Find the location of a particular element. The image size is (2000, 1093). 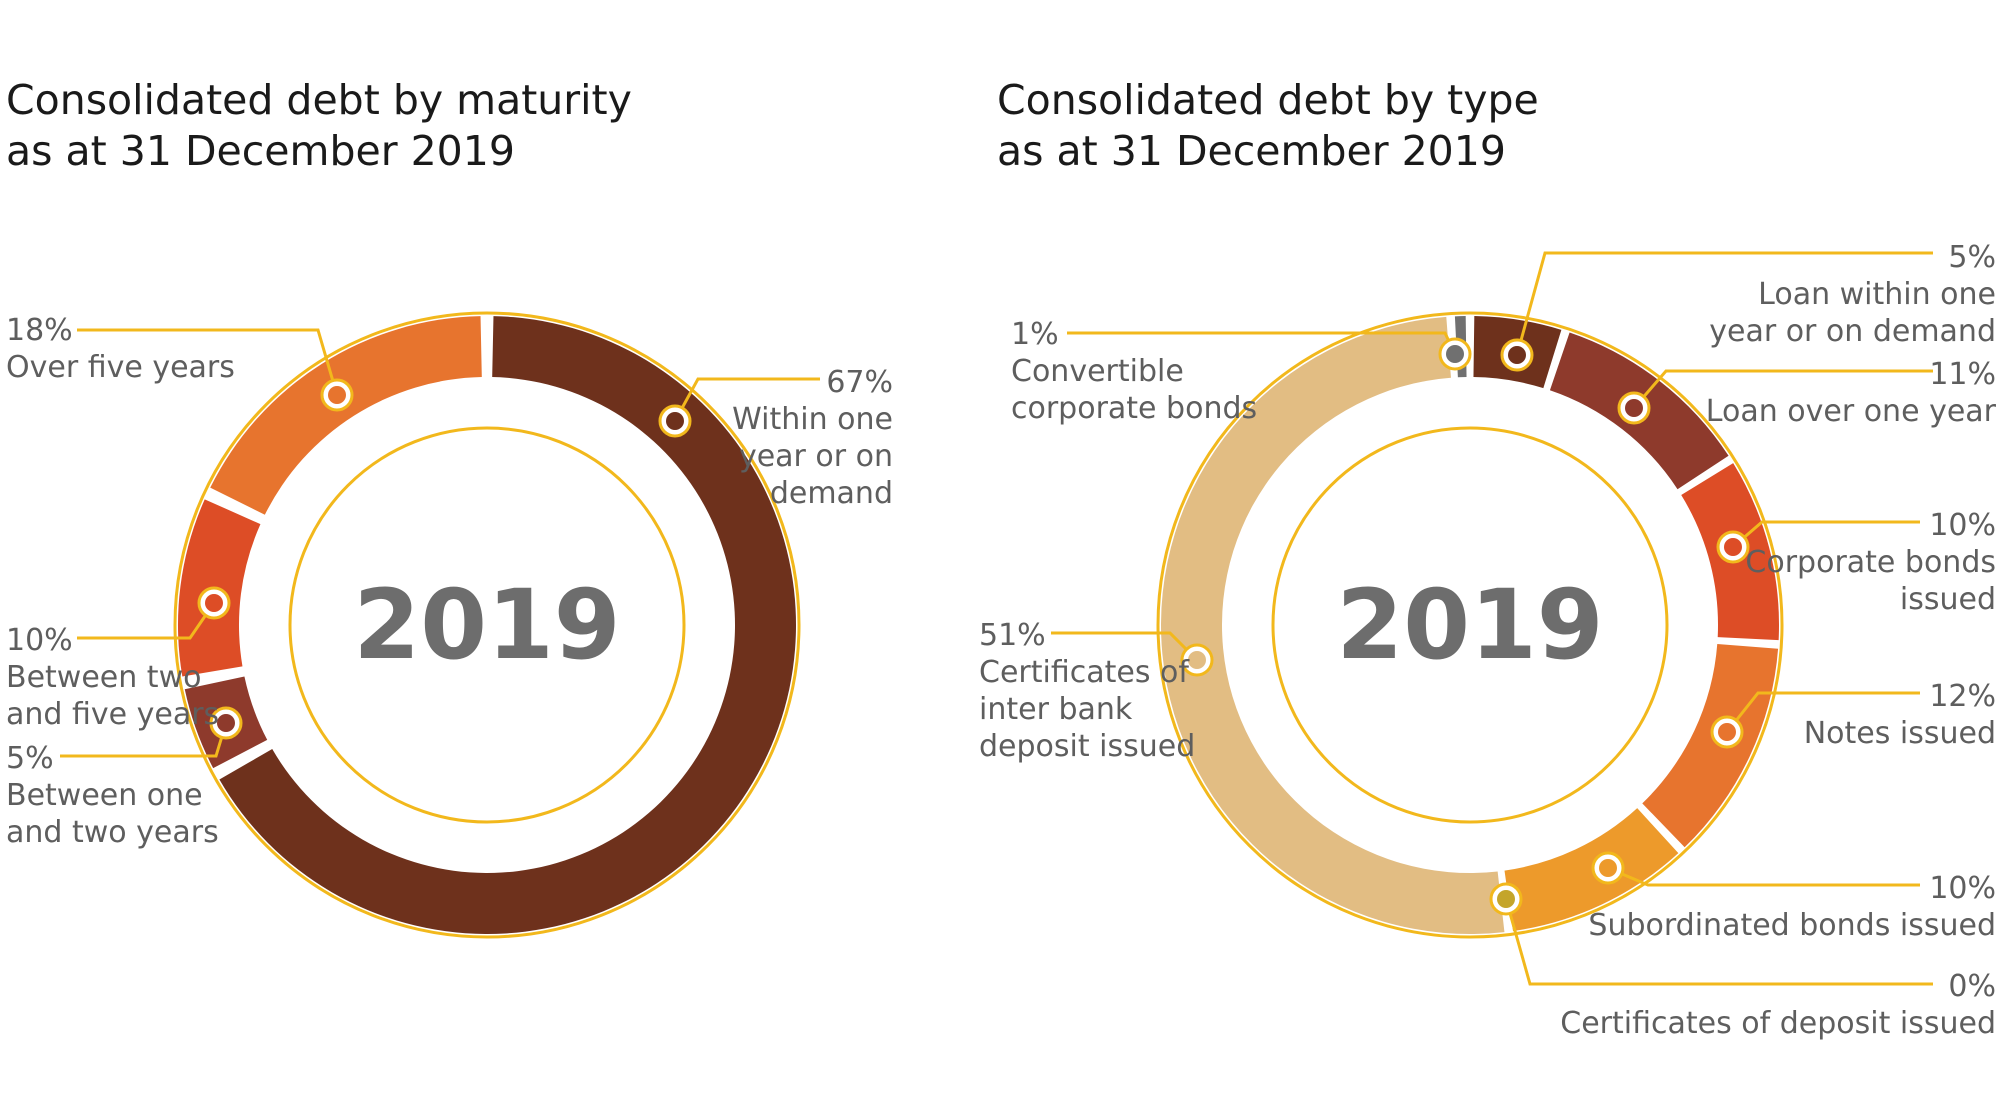

type-chart-title: Consolidated debt by type is located at coordinates (1268, 100).